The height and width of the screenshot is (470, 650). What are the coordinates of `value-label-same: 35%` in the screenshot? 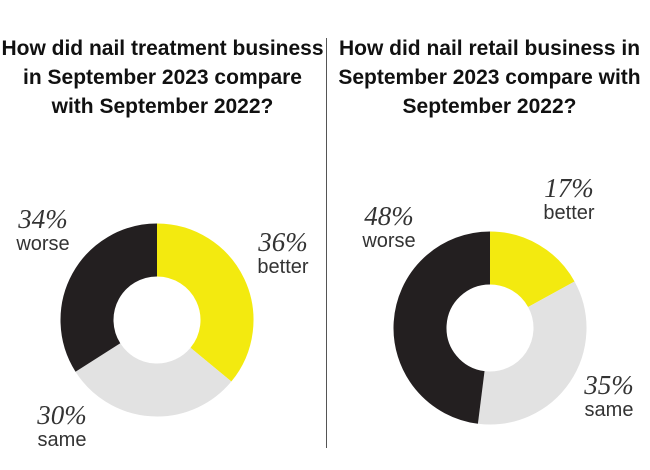 It's located at (609, 385).